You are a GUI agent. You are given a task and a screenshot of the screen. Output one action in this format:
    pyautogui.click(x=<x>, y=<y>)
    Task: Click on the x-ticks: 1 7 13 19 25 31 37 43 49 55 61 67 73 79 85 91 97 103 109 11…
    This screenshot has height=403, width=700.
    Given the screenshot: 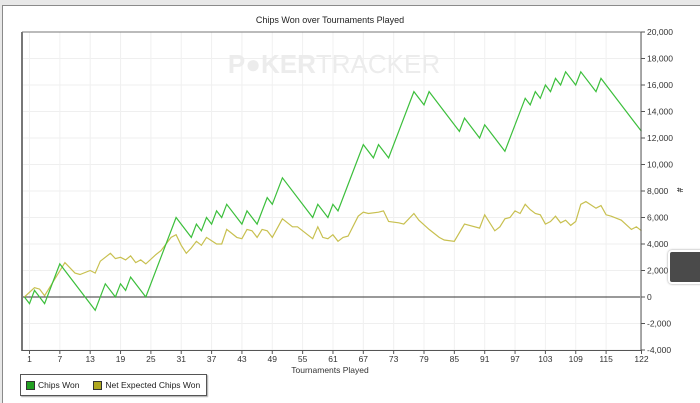 What is the action you would take?
    pyautogui.click(x=338, y=357)
    